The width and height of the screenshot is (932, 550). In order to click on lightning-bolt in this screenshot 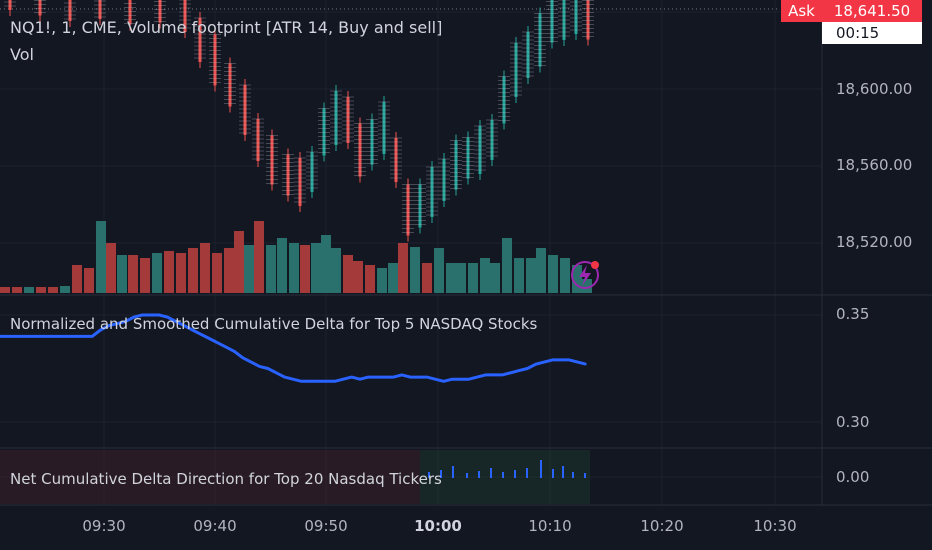, I will do `click(585, 275)`.